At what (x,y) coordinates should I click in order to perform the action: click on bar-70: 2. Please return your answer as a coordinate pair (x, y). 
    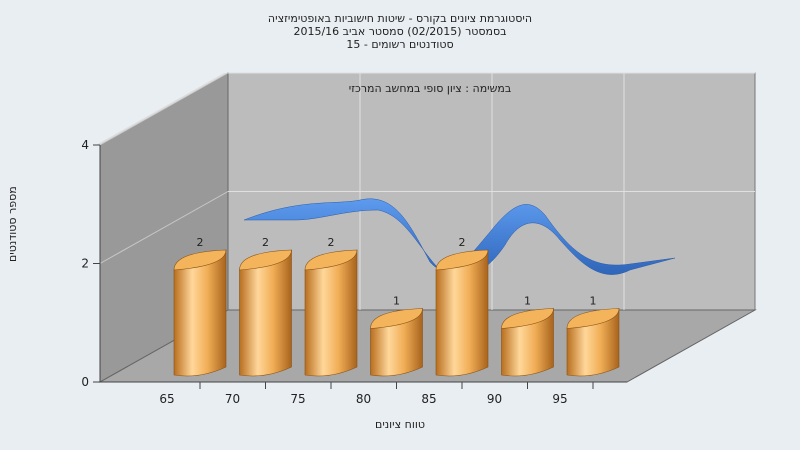
    Looking at the image, I should click on (265, 306).